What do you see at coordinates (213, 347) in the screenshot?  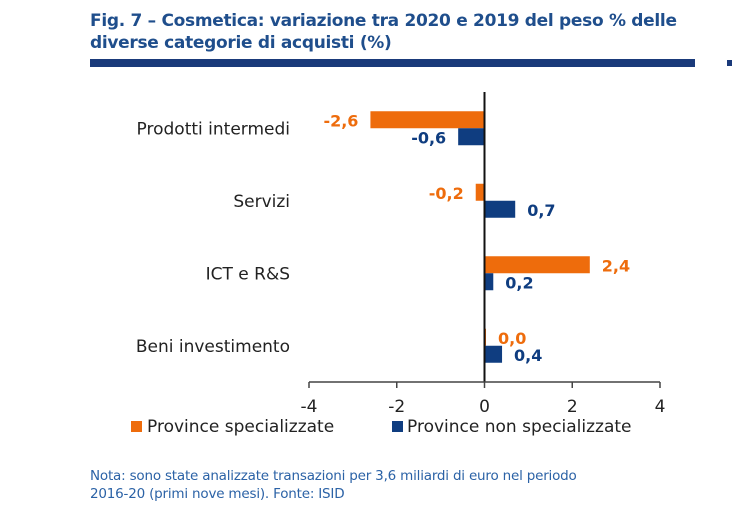 I see `category-label: Beni investimento` at bounding box center [213, 347].